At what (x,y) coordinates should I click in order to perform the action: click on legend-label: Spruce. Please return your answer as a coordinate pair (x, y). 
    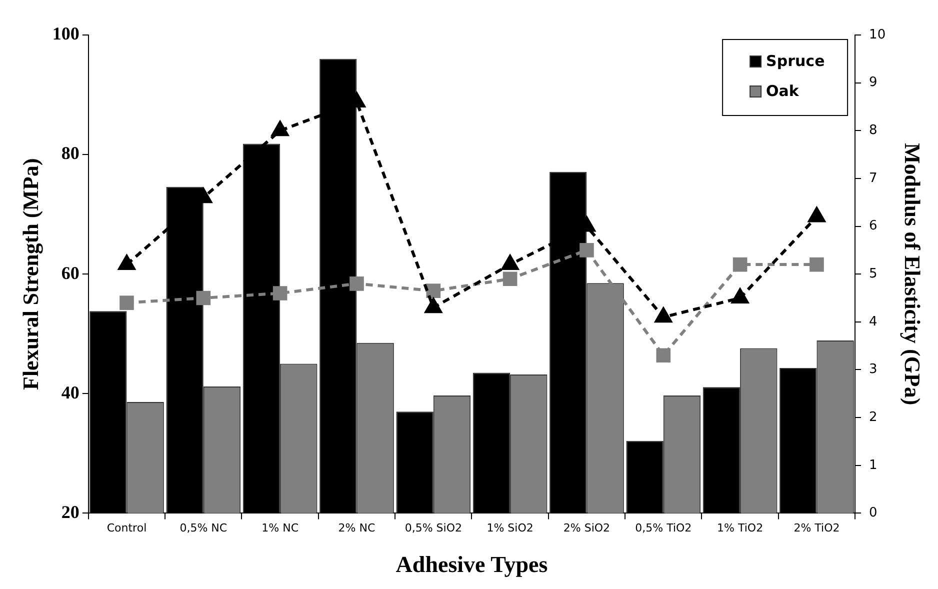
    Looking at the image, I should click on (795, 61).